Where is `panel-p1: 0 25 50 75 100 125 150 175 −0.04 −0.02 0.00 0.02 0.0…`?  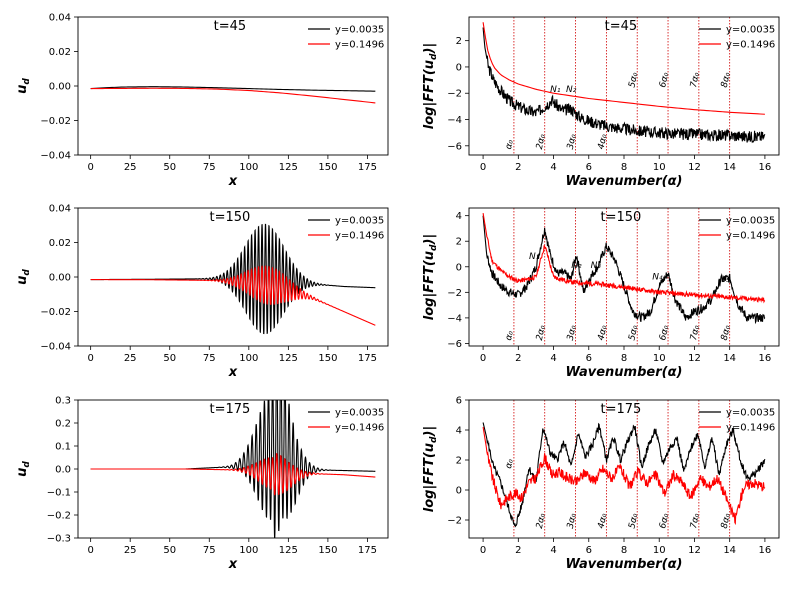
panel-p1: 0 25 50 75 100 125 150 175 −0.04 −0.02 0.00 0.02 0.0… is located at coordinates (202, 101).